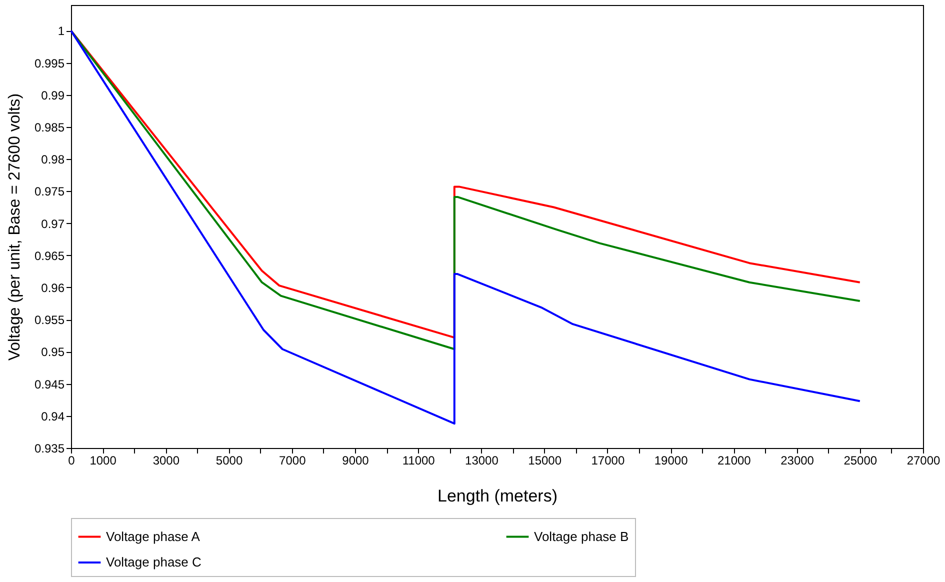 Image resolution: width=945 pixels, height=582 pixels. I want to click on y-tick-label: 0.985, so click(49, 127).